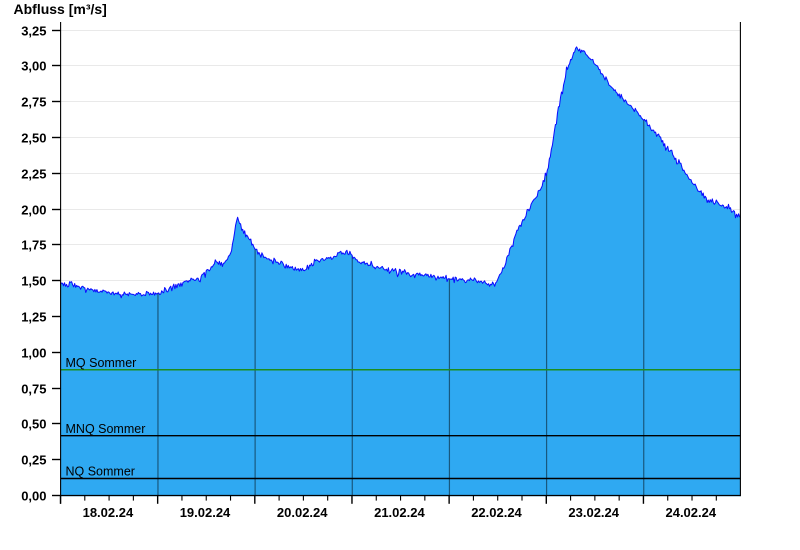  I want to click on svg-text: 0,25, so click(33, 459).